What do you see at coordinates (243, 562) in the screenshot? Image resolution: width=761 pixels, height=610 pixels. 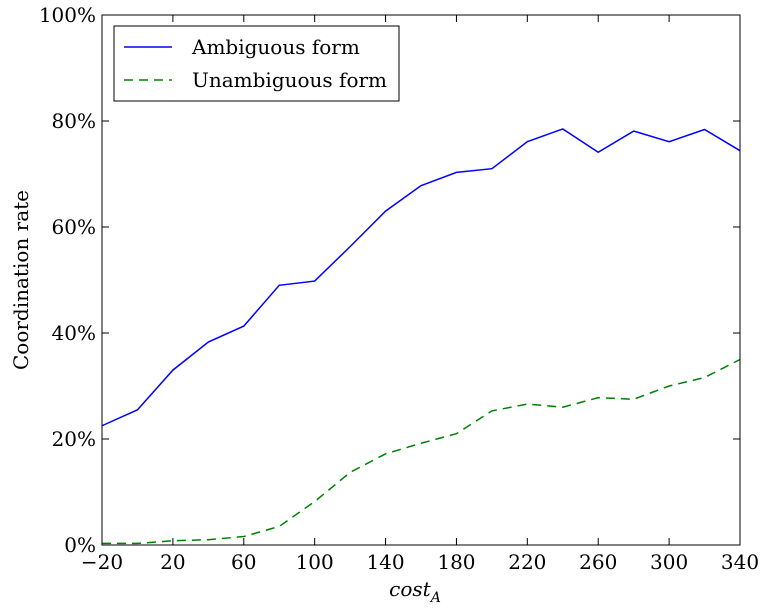 I see `x-tick-label: 60` at bounding box center [243, 562].